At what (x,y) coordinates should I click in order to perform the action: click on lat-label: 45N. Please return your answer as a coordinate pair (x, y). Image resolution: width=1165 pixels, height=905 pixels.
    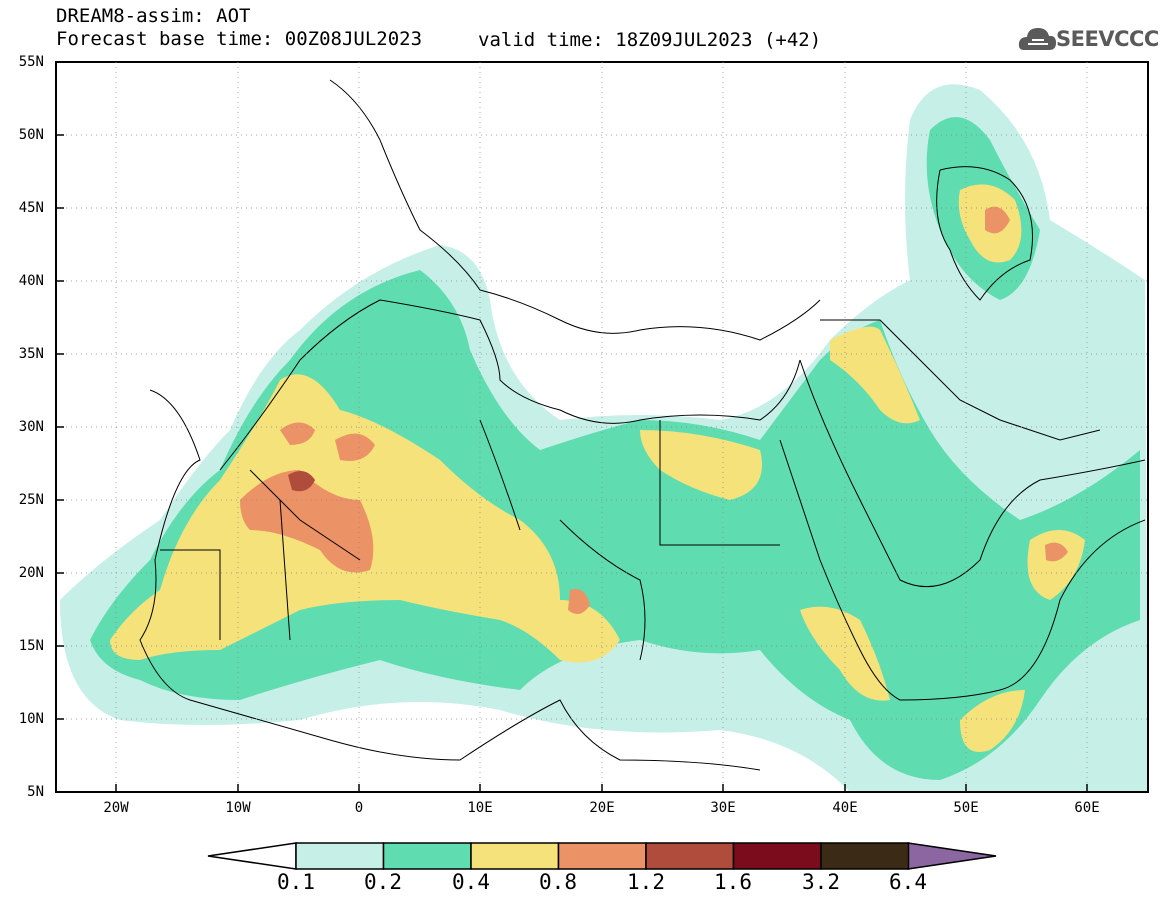
    Looking at the image, I should click on (31, 208).